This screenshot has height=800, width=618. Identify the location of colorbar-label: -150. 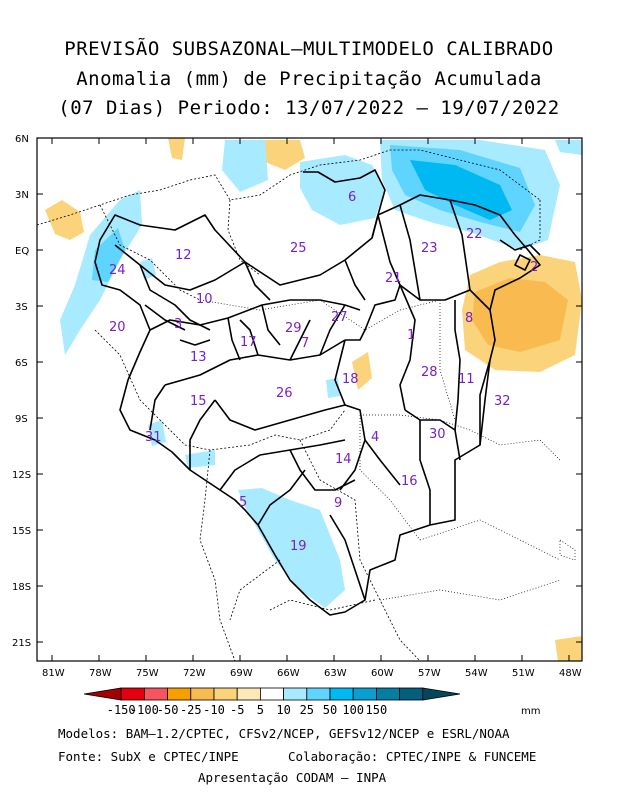
(121, 710).